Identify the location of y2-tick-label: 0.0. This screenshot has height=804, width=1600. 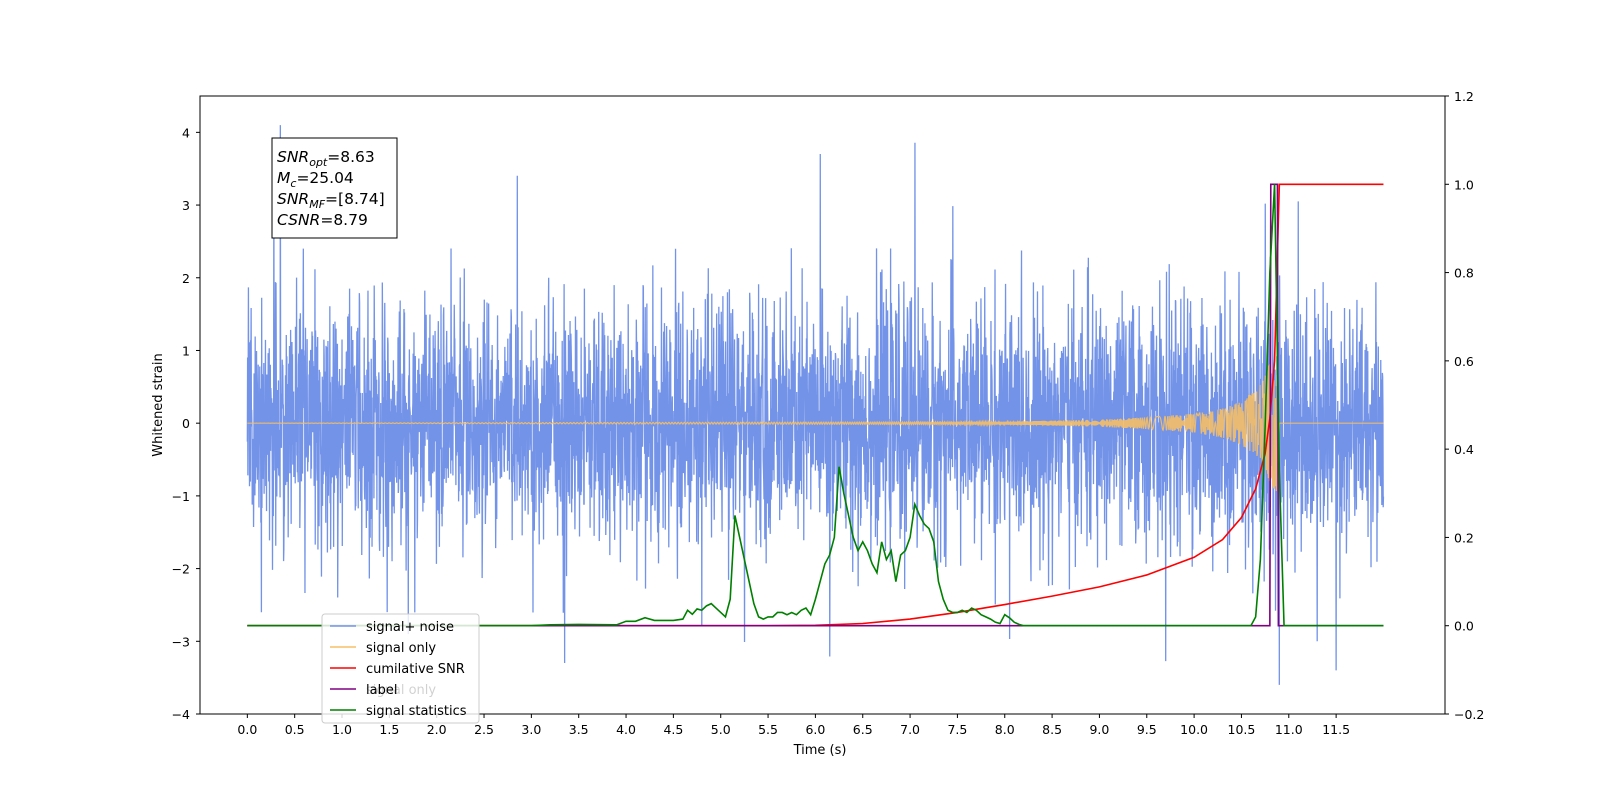
(1464, 626).